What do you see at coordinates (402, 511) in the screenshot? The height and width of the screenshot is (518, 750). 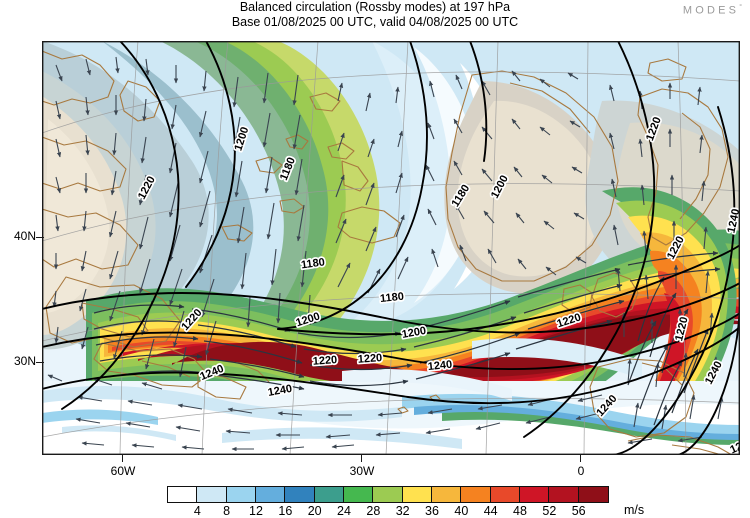 I see `colorbar-tick-label: 32` at bounding box center [402, 511].